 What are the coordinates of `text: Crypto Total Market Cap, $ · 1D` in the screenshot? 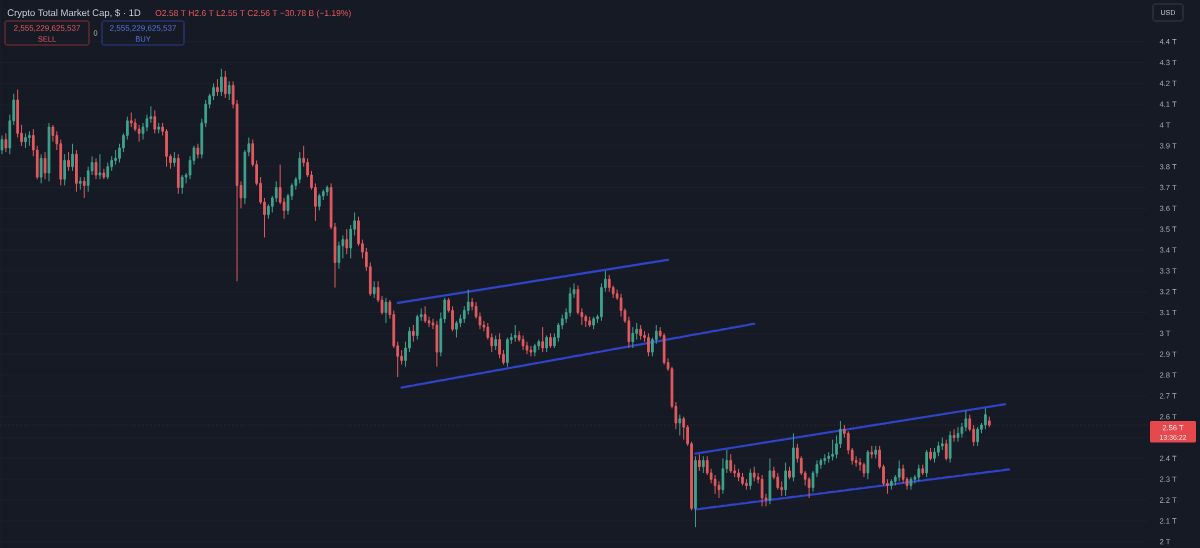 It's located at (74, 13).